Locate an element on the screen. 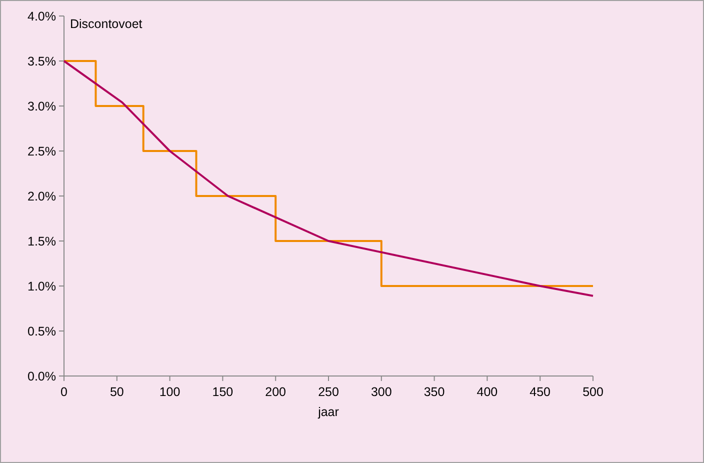 The height and width of the screenshot is (463, 704). y-tick-label: 4.0% is located at coordinates (42, 16).